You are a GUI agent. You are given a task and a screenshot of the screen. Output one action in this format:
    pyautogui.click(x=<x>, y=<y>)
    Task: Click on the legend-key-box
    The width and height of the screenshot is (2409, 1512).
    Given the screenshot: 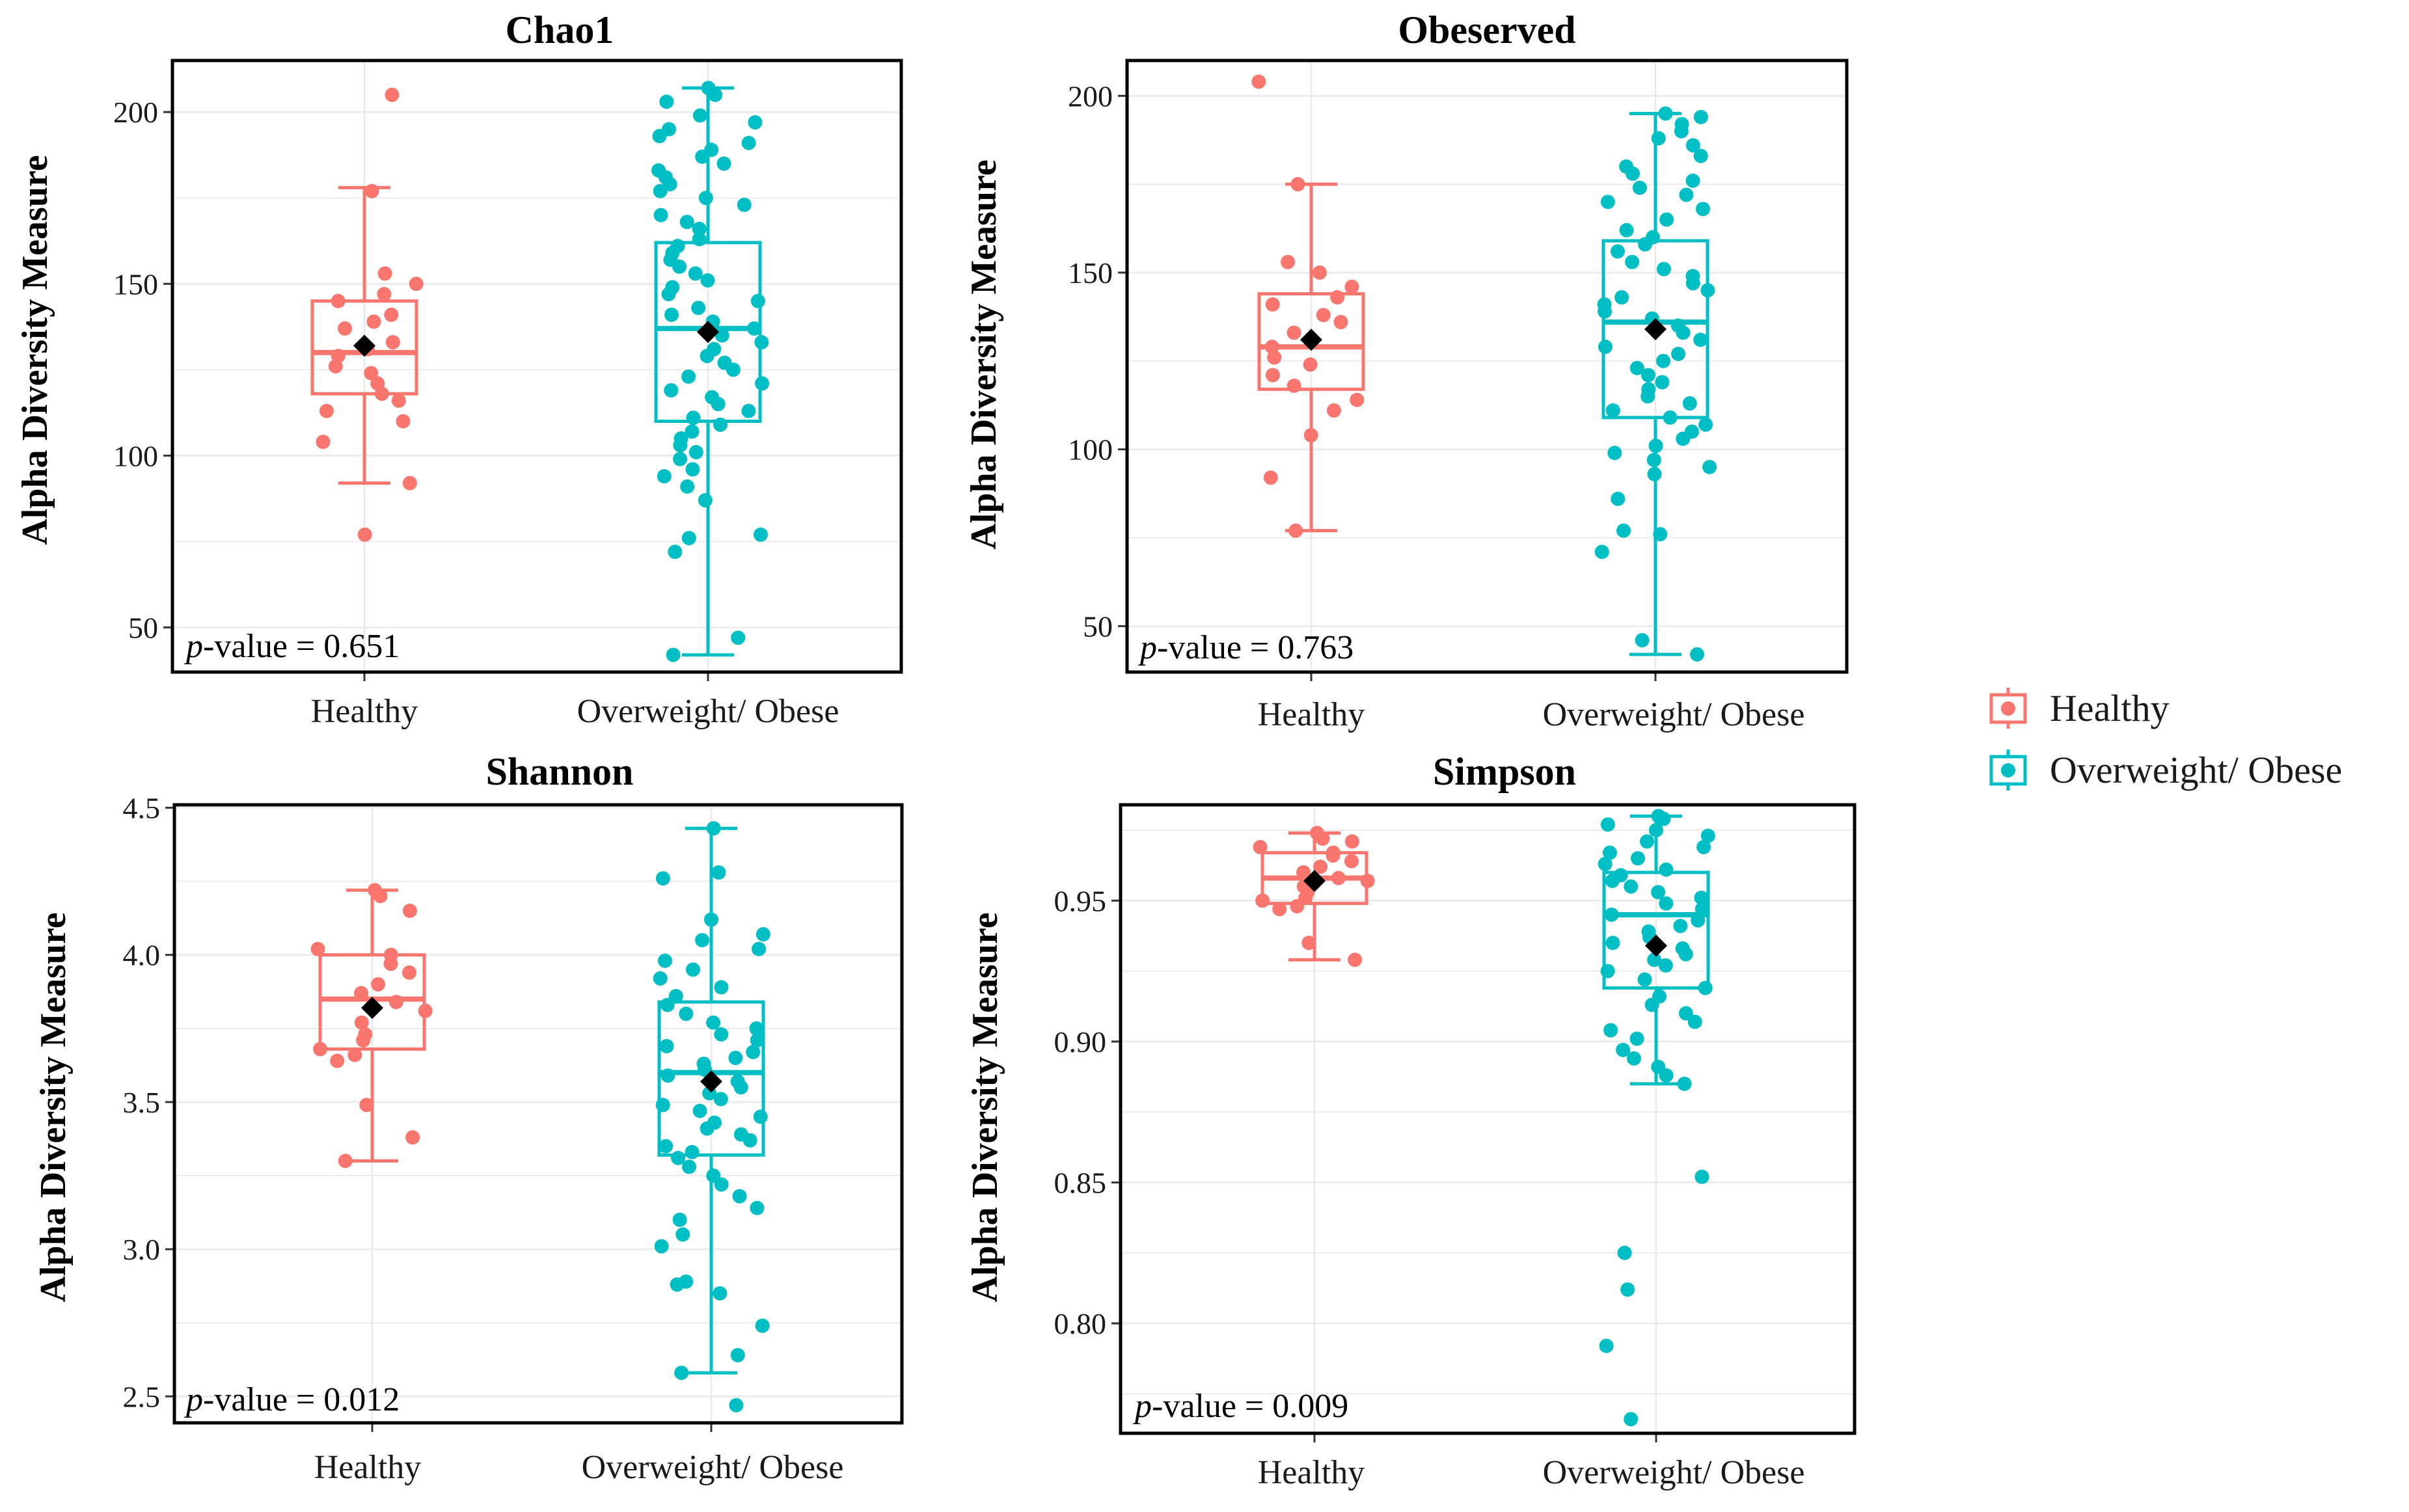 What is the action you would take?
    pyautogui.click(x=2008, y=770)
    